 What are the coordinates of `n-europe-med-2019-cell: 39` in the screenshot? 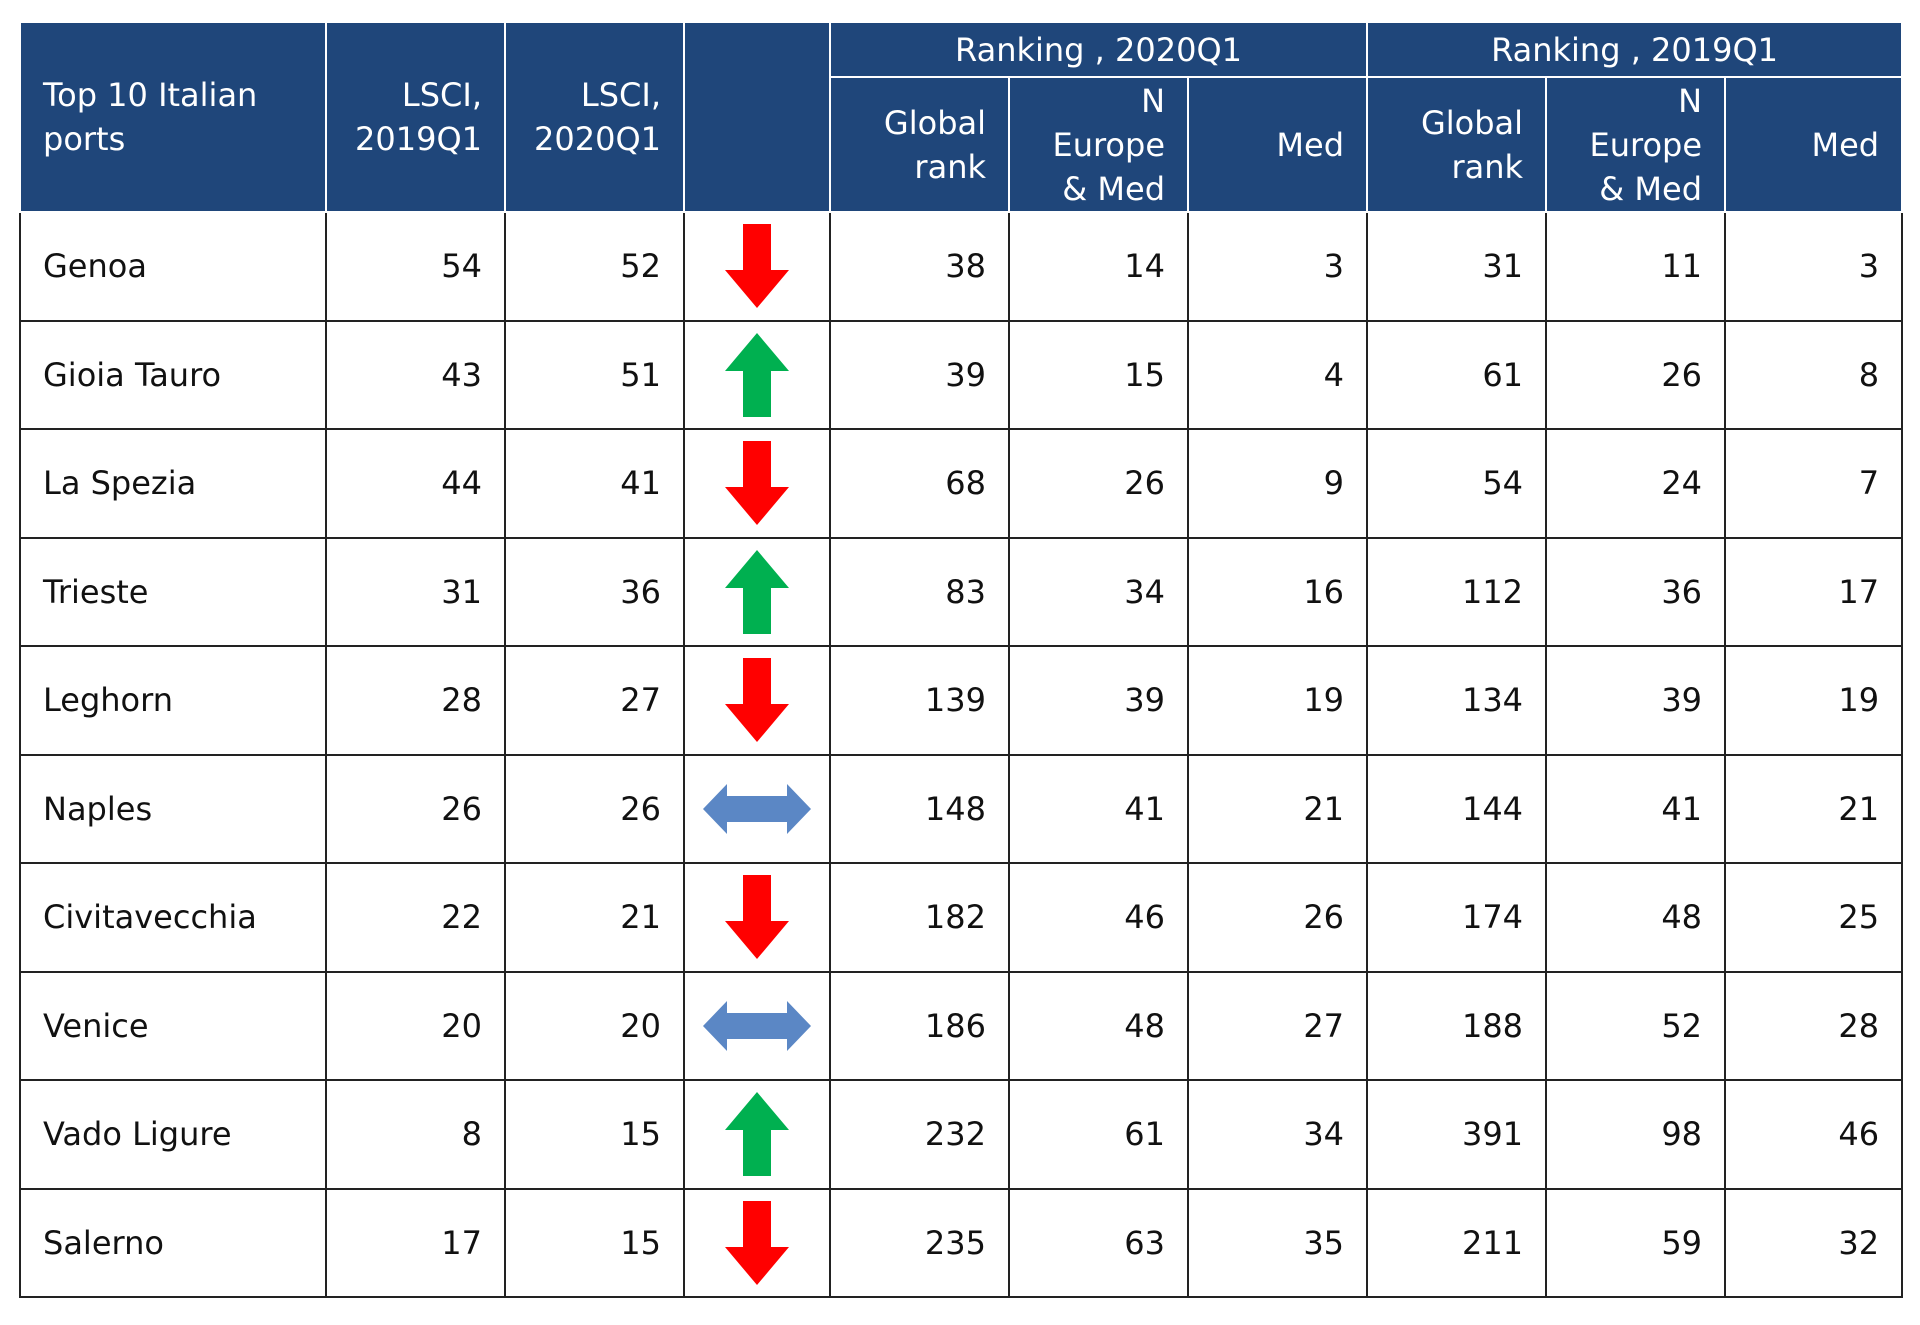 It's located at (1636, 700).